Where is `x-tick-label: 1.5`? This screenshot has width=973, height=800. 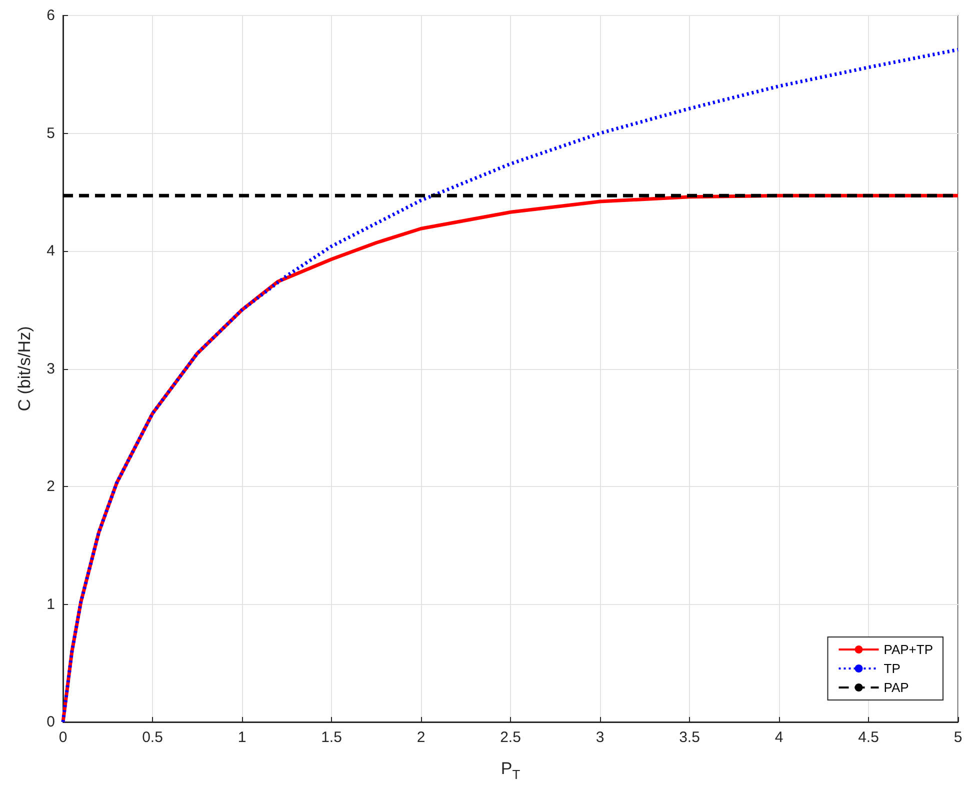
x-tick-label: 1.5 is located at coordinates (331, 737).